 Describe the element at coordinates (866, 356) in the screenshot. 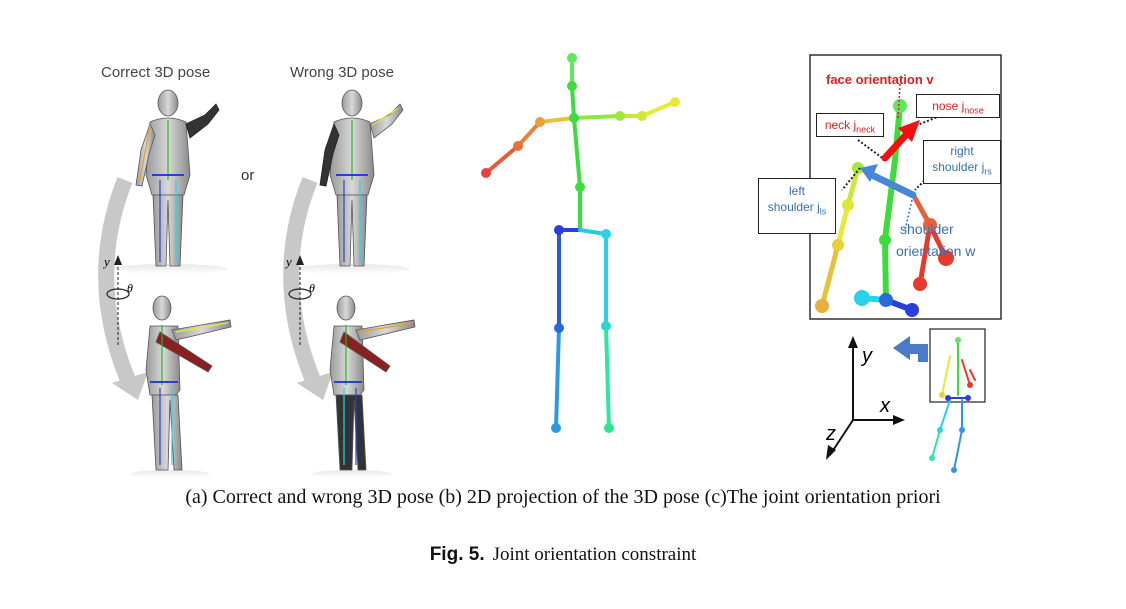

I see `axis-y-label: y` at that location.